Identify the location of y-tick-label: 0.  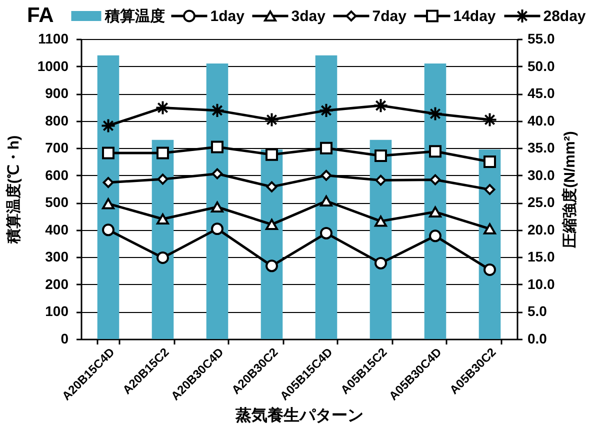
(64, 338).